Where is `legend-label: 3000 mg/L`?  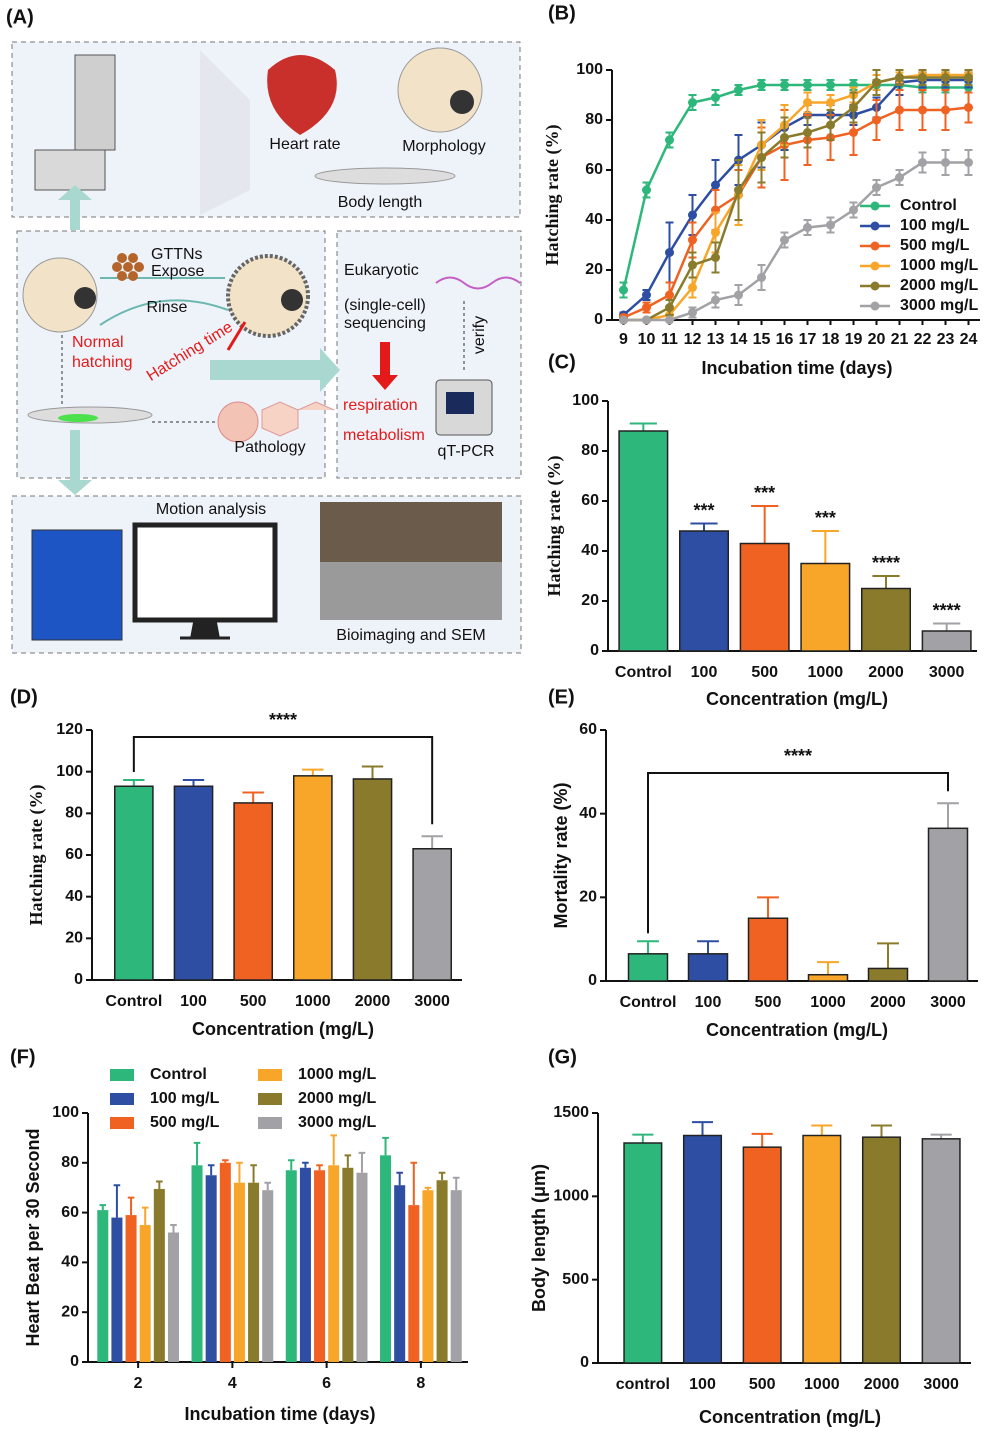 legend-label: 3000 mg/L is located at coordinates (337, 1122).